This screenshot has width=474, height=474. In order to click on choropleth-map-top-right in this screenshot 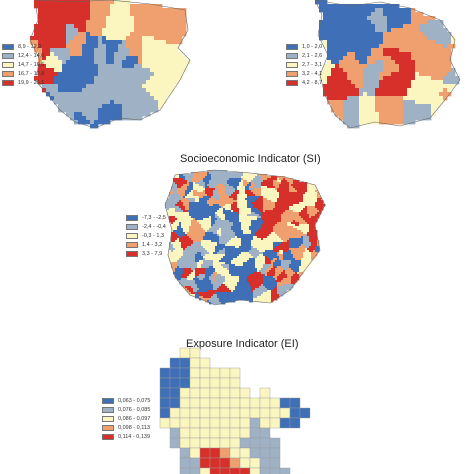, I will do `click(387, 64)`.